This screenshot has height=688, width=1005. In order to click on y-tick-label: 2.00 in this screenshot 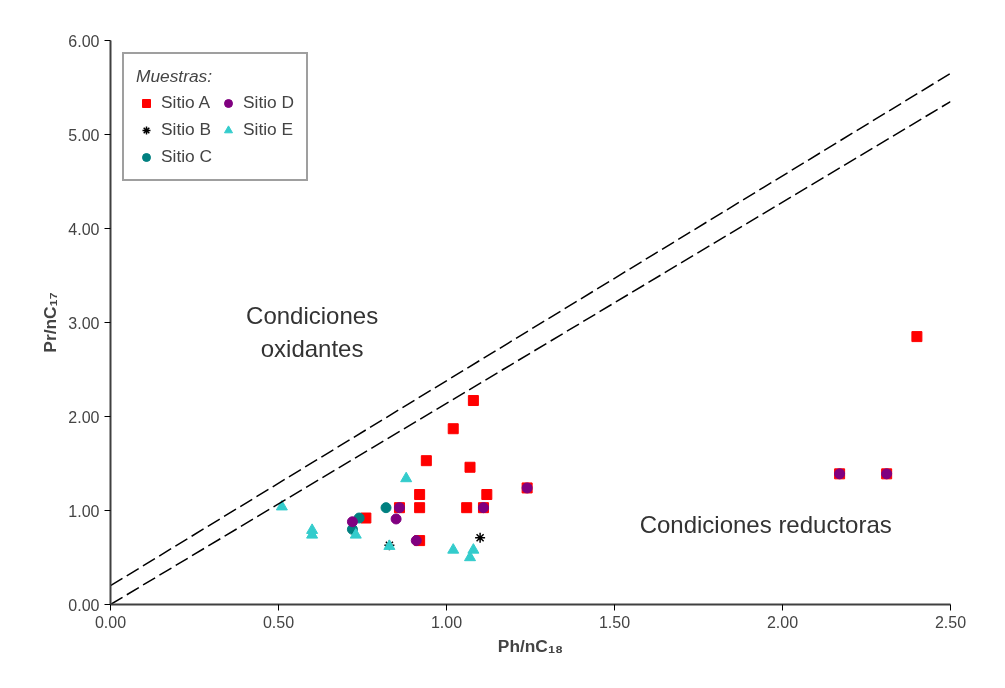, I will do `click(84, 417)`.